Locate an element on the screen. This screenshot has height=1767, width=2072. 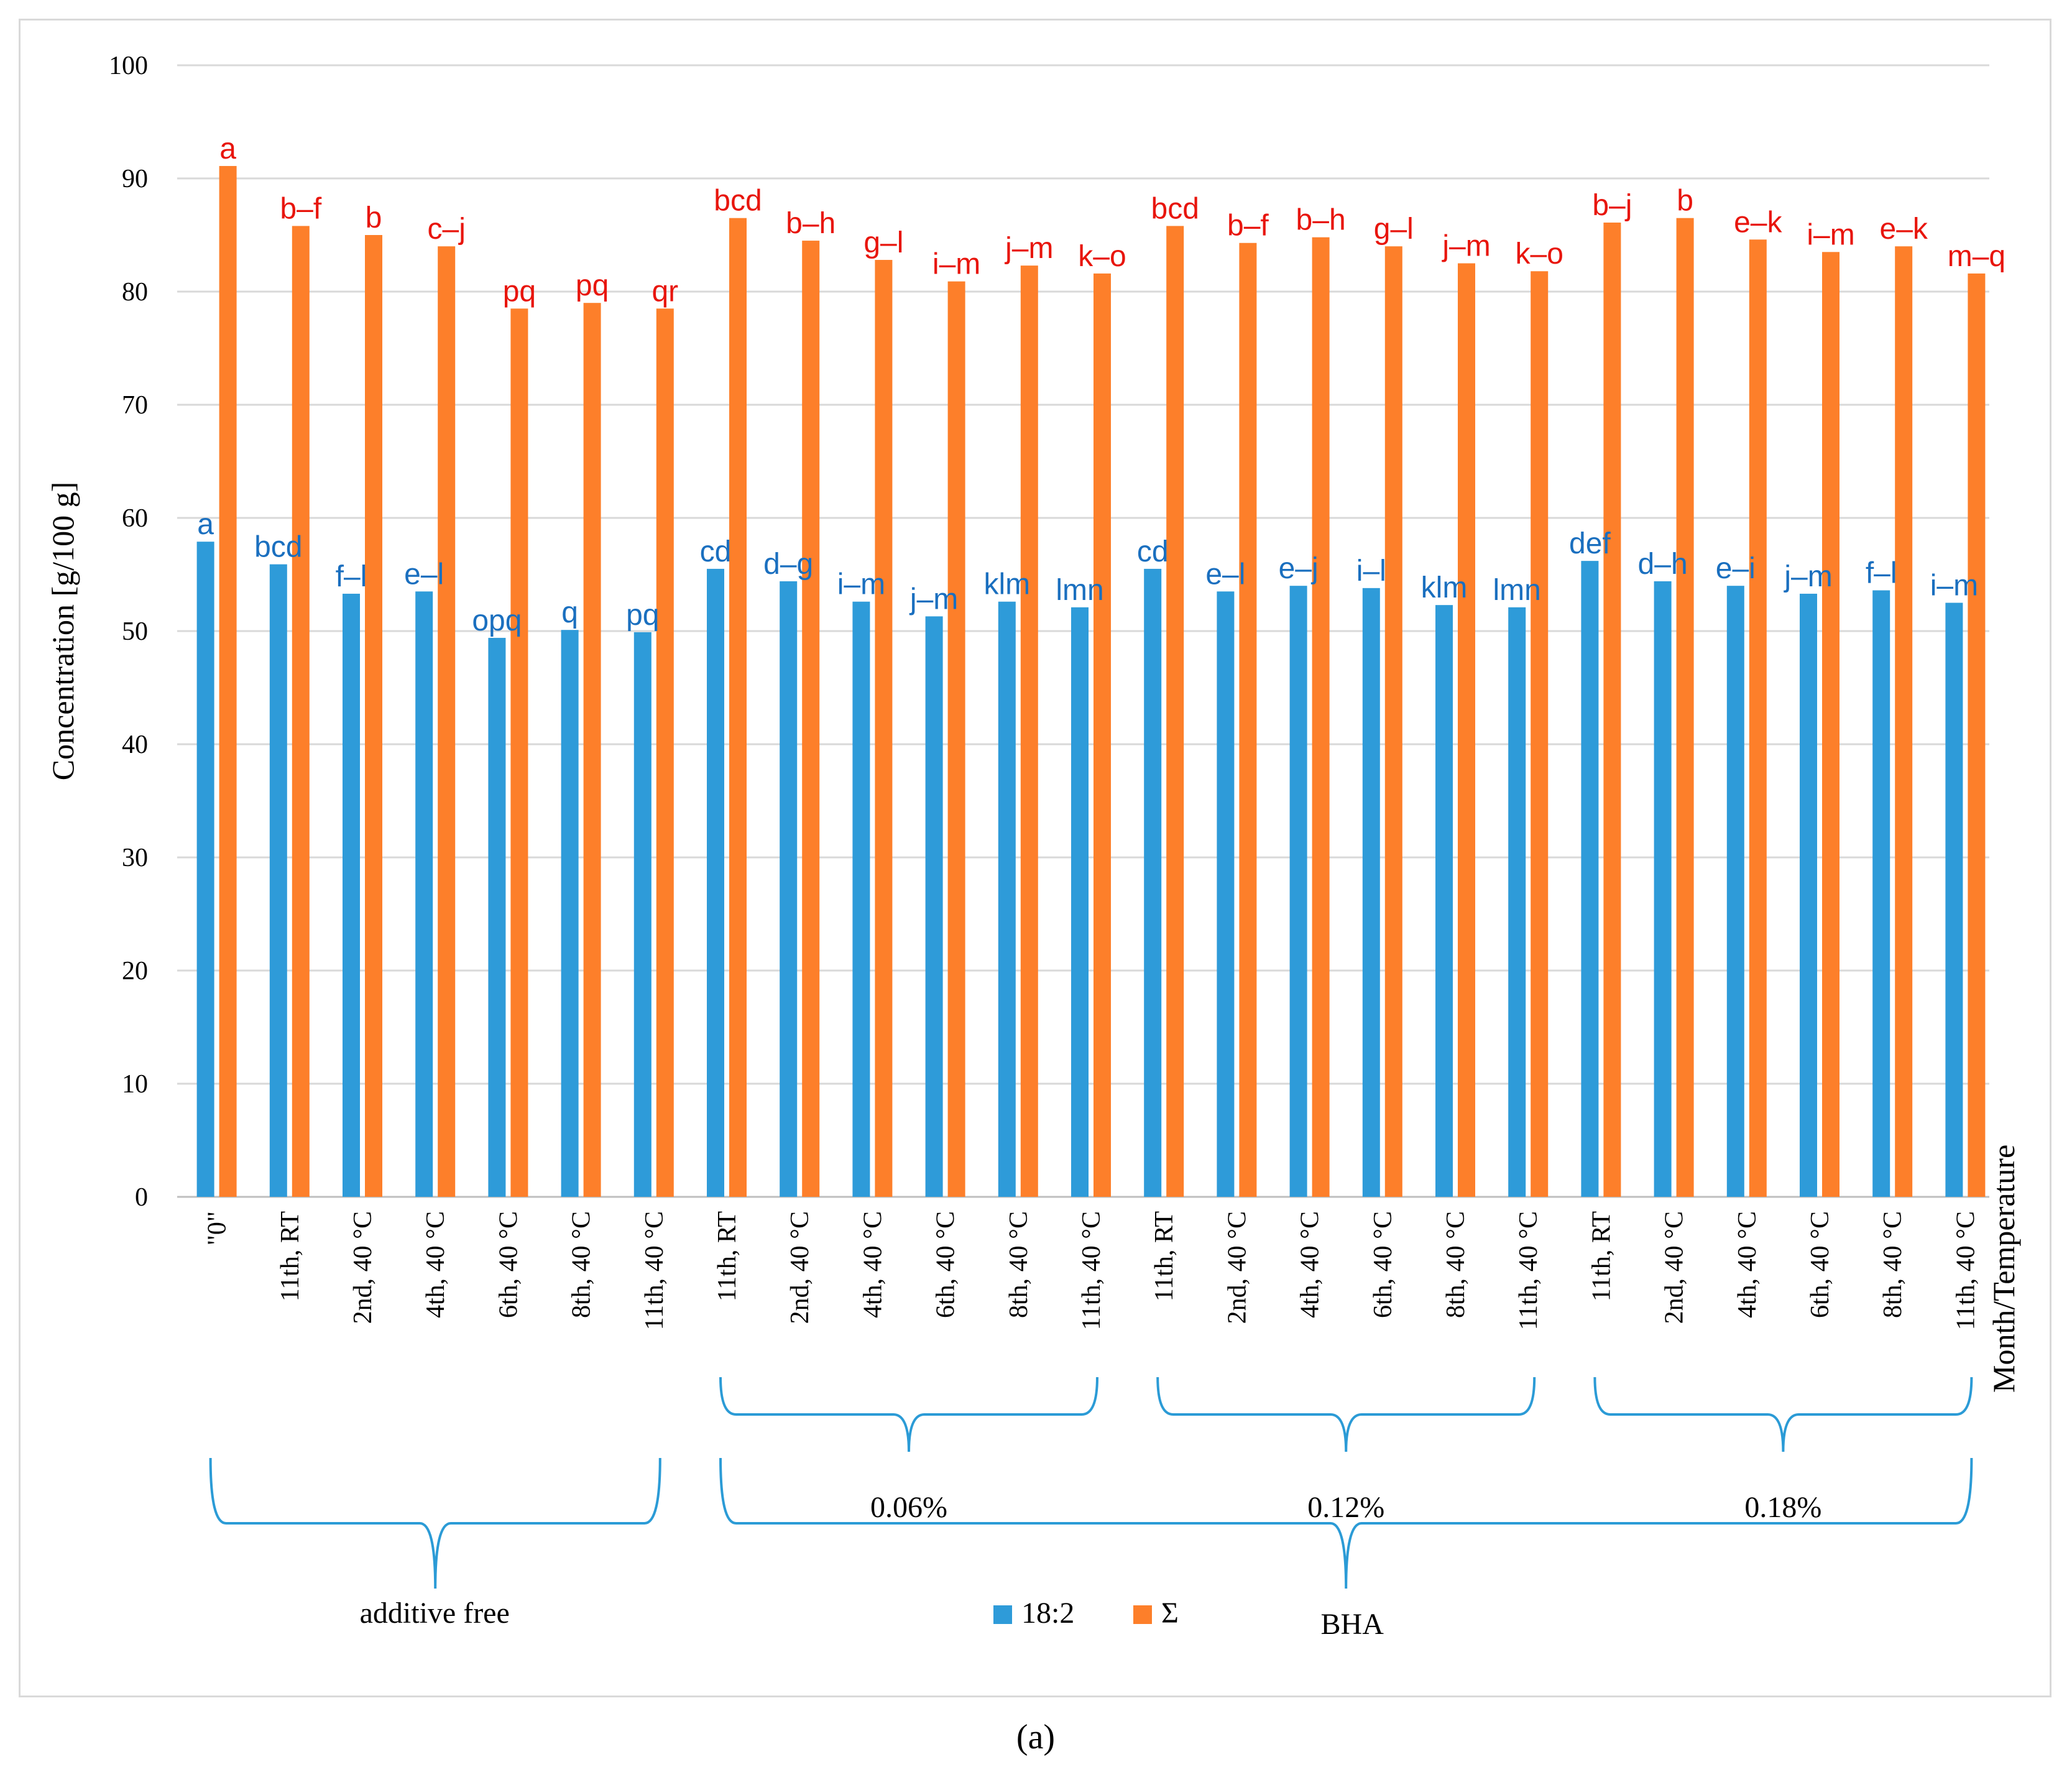
group-label: 0.12% is located at coordinates (1345, 1508).